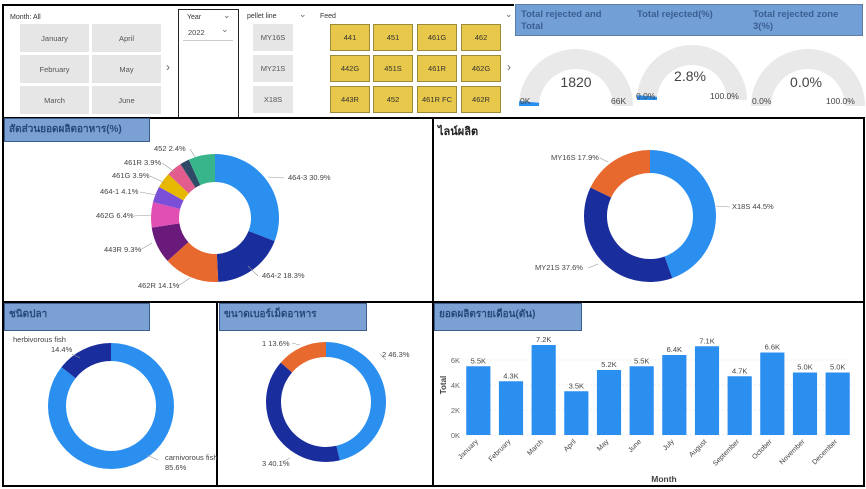 The width and height of the screenshot is (866, 489). What do you see at coordinates (437, 68) in the screenshot?
I see `feed-461r-button: 461R` at bounding box center [437, 68].